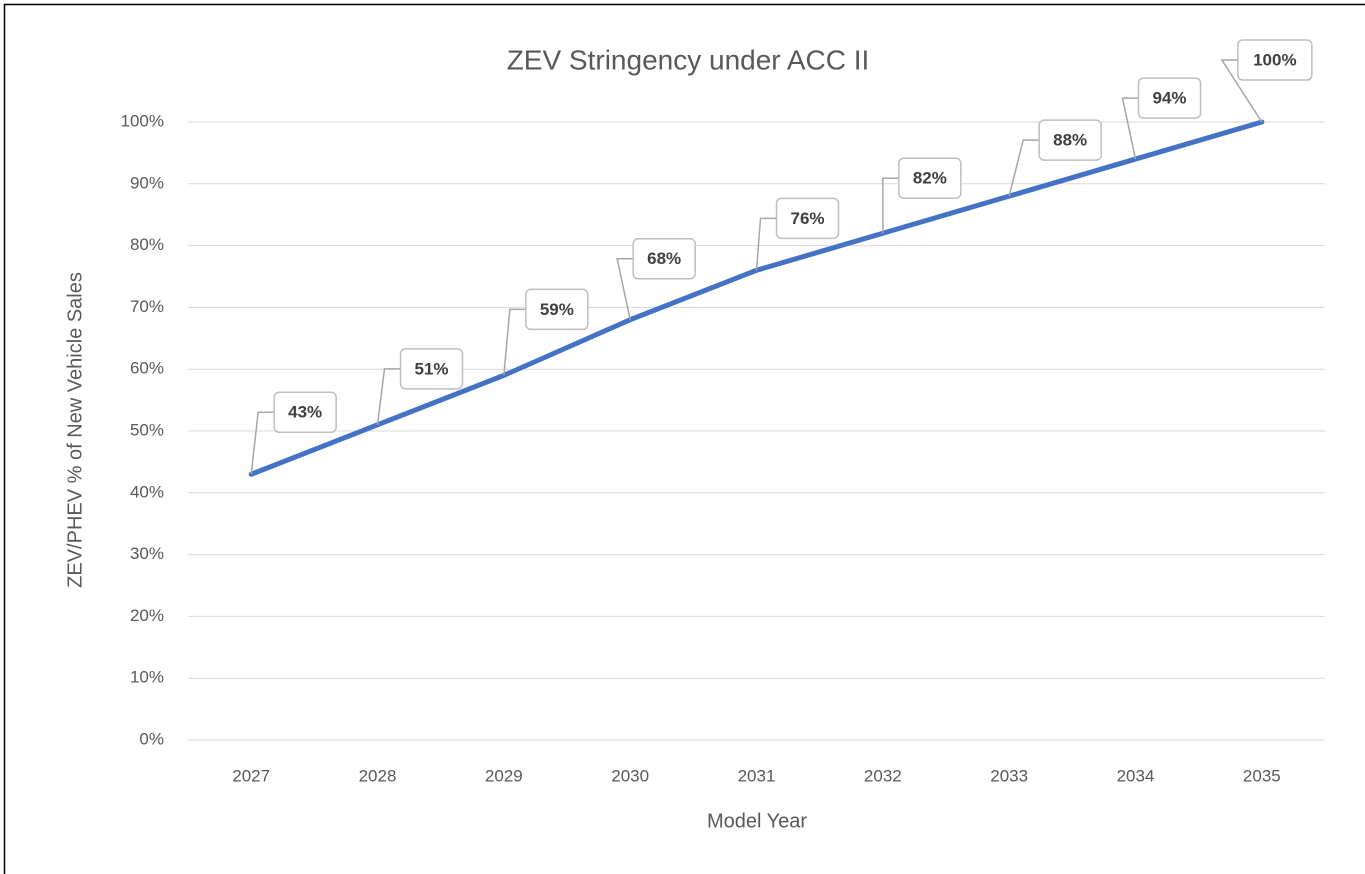 Image resolution: width=1365 pixels, height=874 pixels. Describe the element at coordinates (1136, 775) in the screenshot. I see `x-tick-label: 2034` at that location.